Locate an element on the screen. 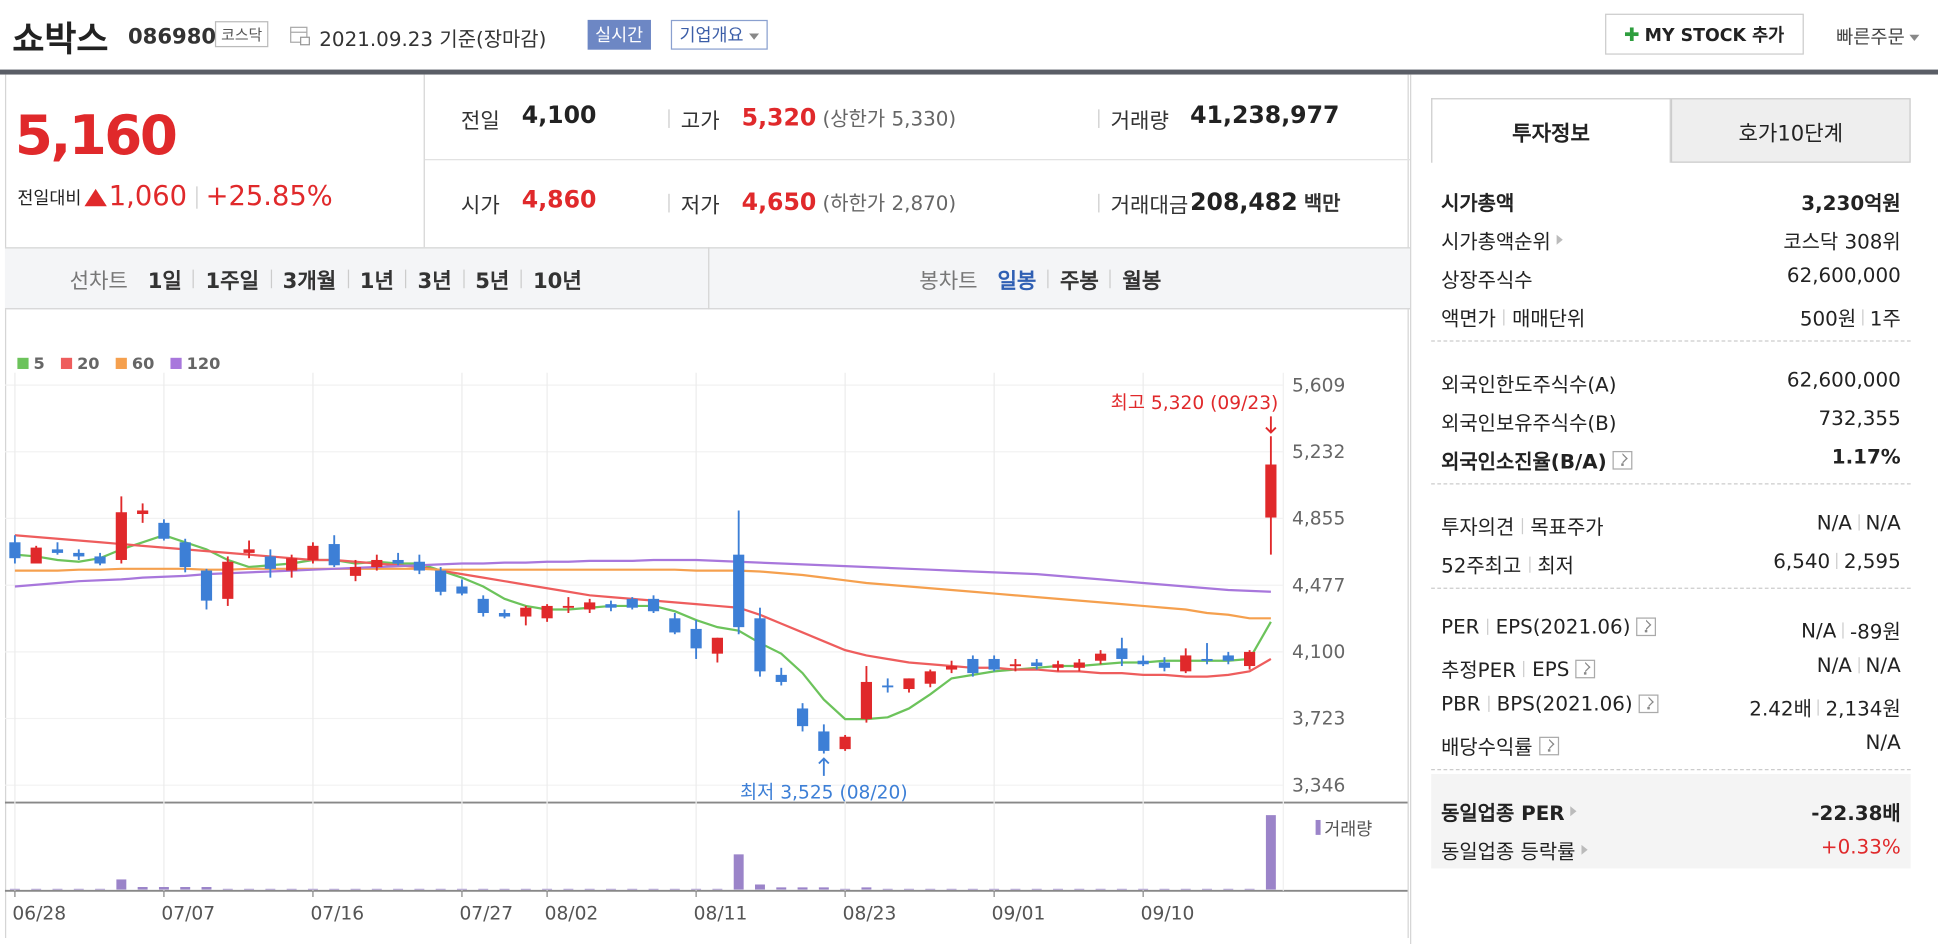 Image resolution: width=1938 pixels, height=944 pixels. overview-button: 기업개요 is located at coordinates (719, 34).